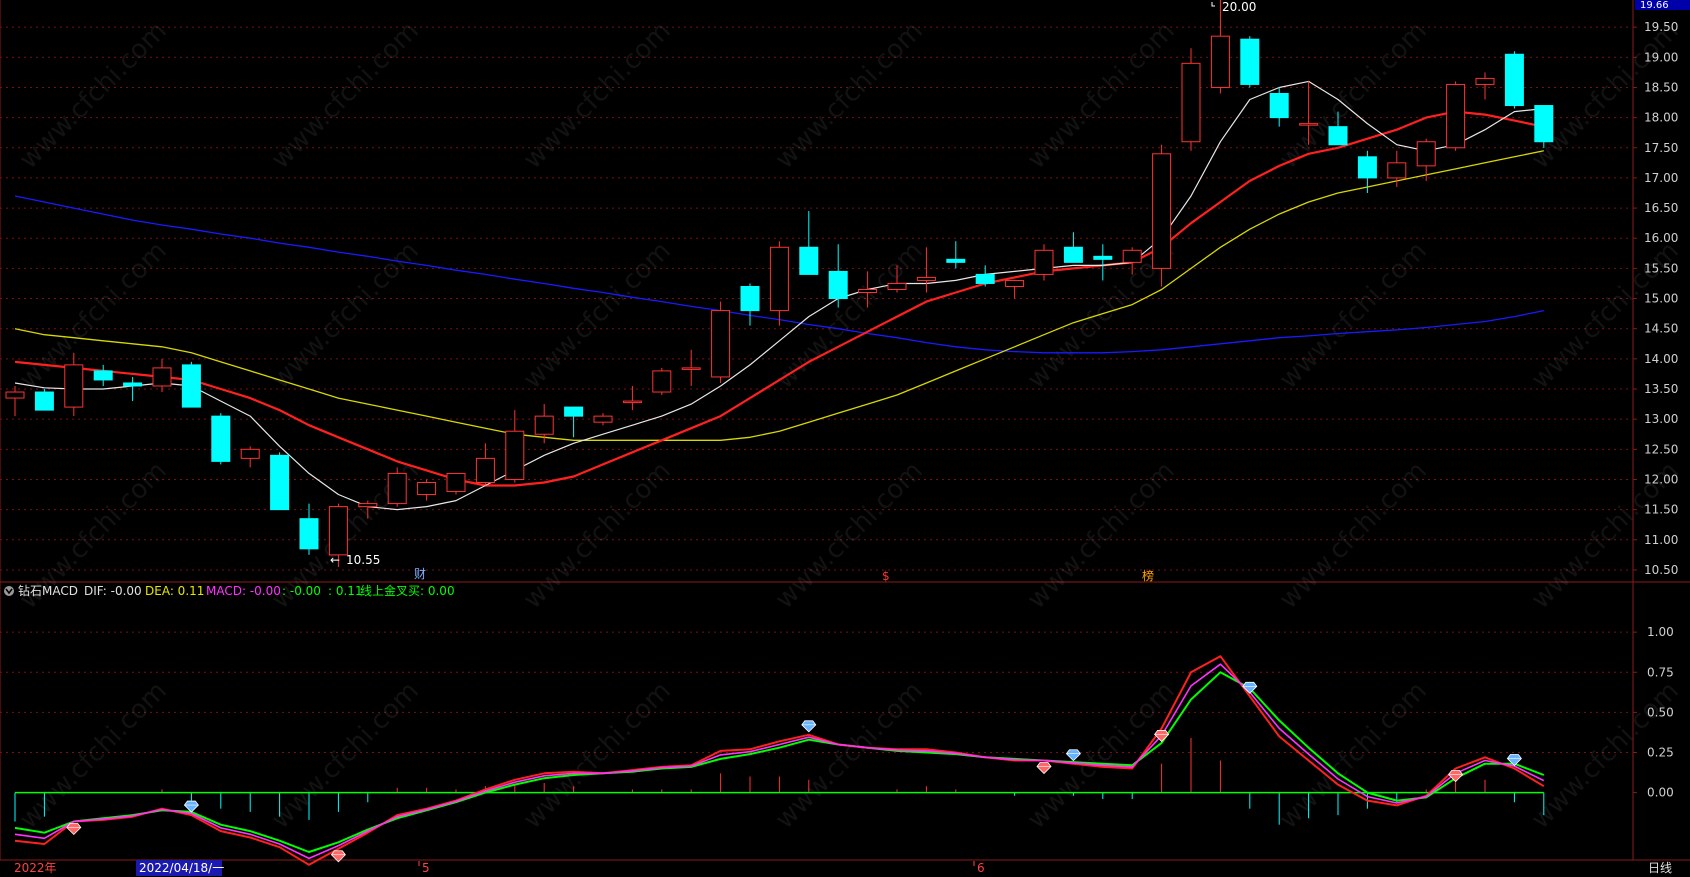 This screenshot has height=877, width=1690. Describe the element at coordinates (1660, 752) in the screenshot. I see `macd-tick-label: 0.25` at that location.